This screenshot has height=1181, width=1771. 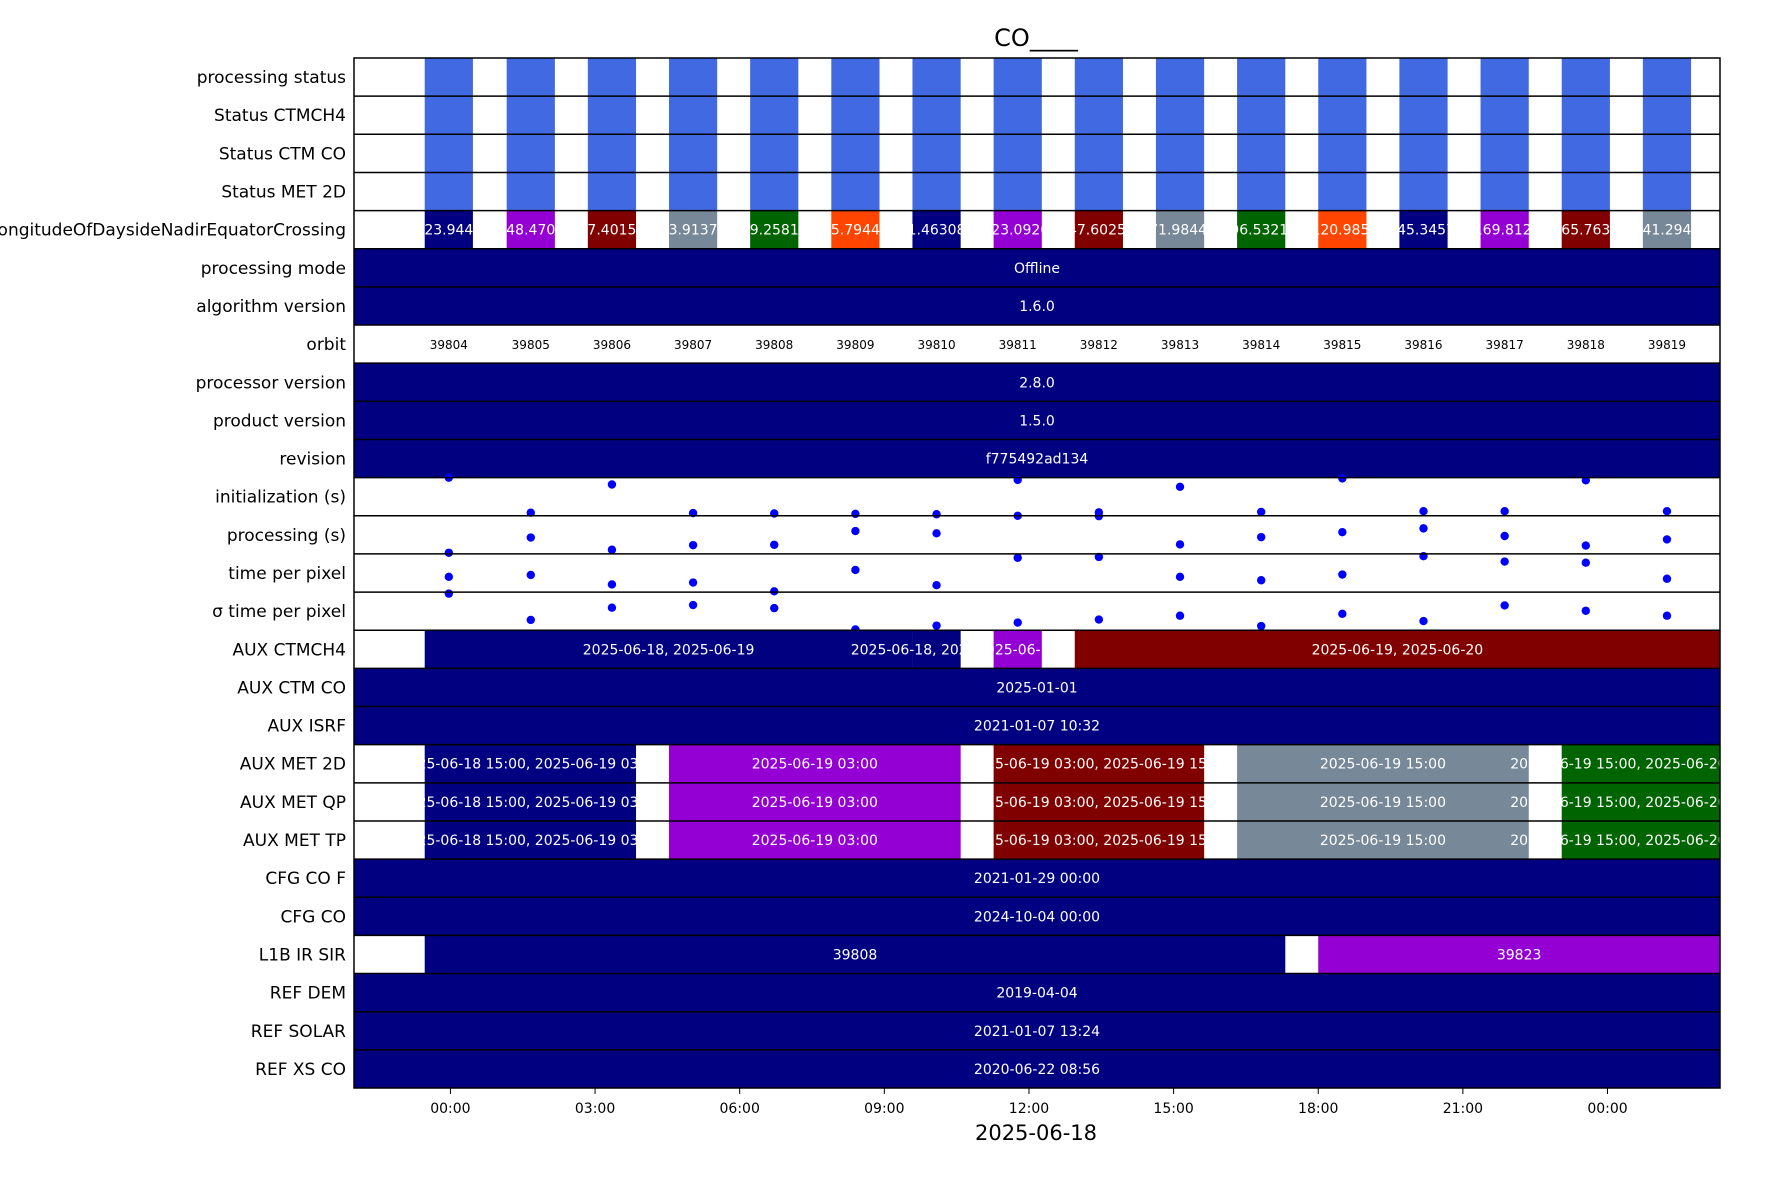 I want to click on row-label: product version, so click(x=279, y=421).